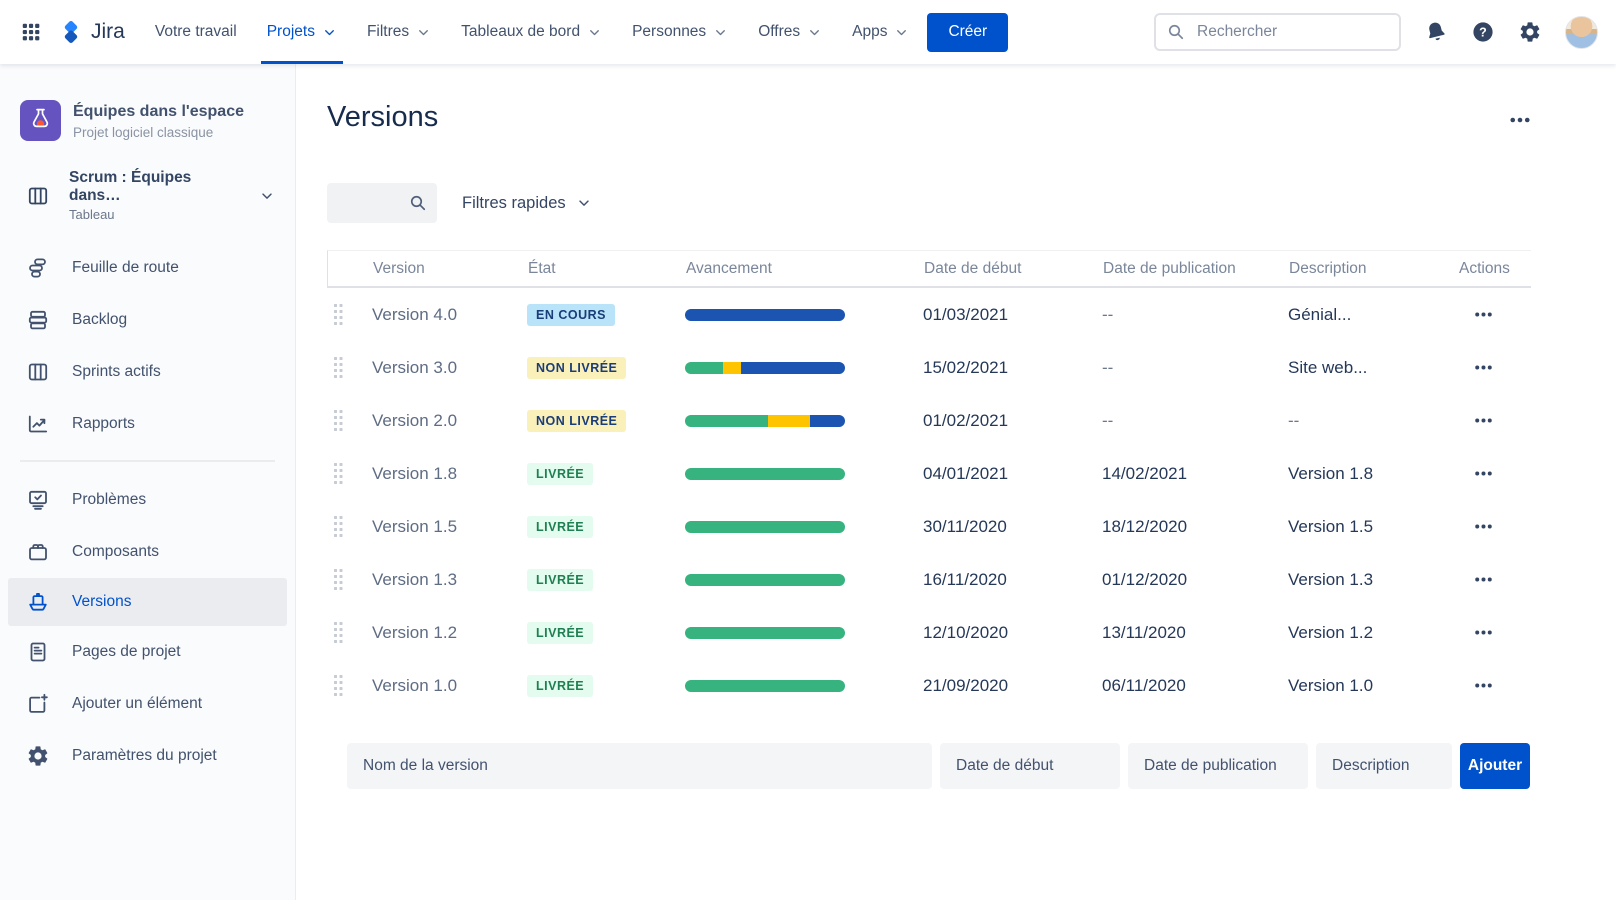  What do you see at coordinates (415, 579) in the screenshot?
I see `version-name: Version 1.3` at bounding box center [415, 579].